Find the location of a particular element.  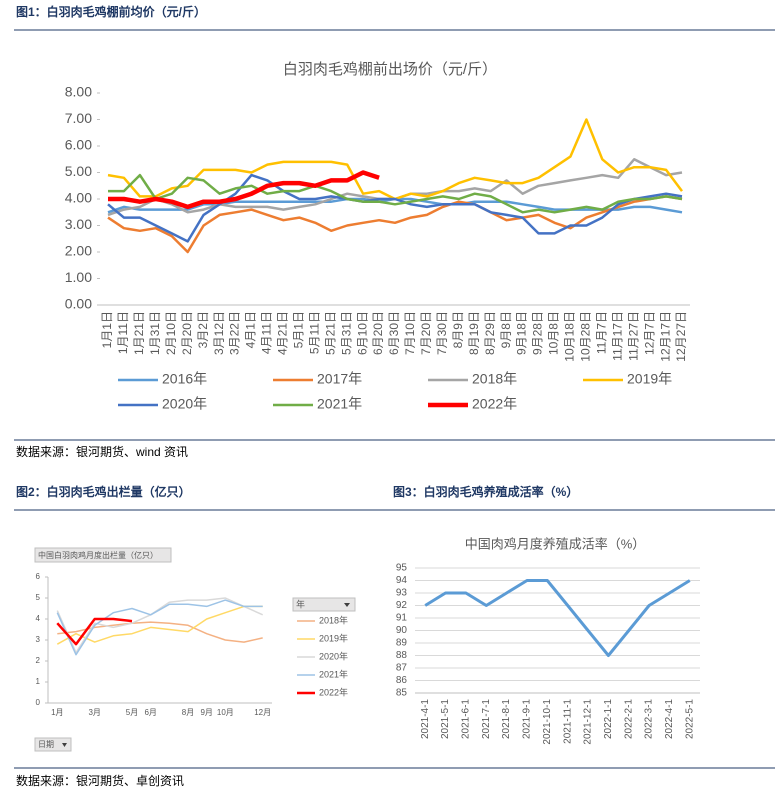

y-tick-label: 6 is located at coordinates (38, 576).